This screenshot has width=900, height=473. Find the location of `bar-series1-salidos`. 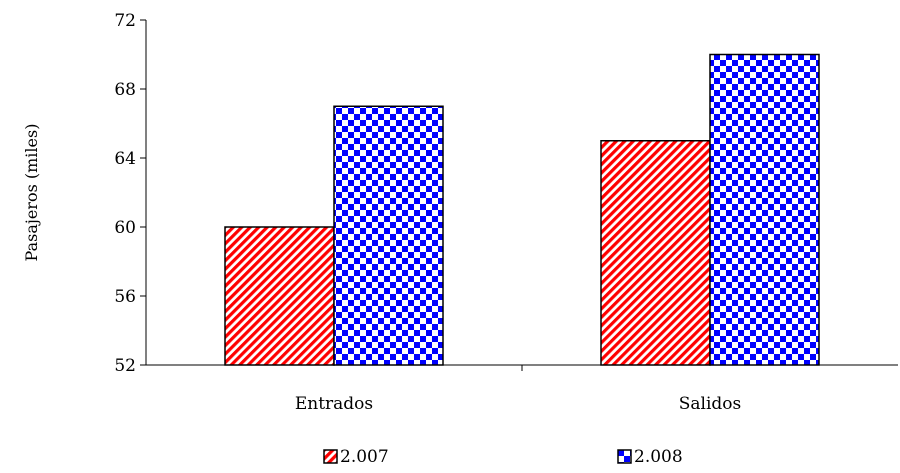

bar-series1-salidos is located at coordinates (655, 253).